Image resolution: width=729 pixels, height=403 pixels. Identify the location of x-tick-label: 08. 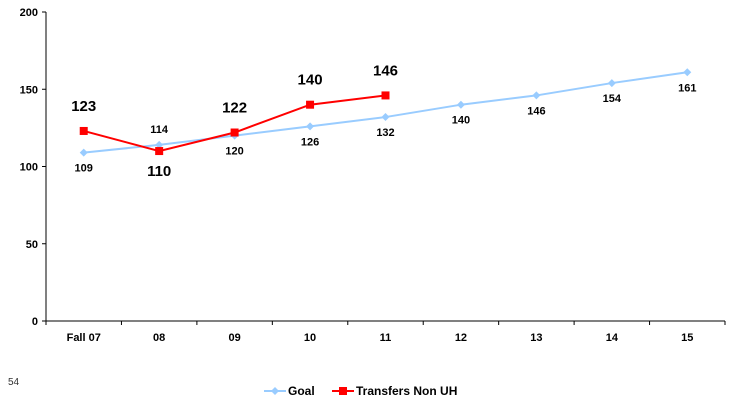
(159, 338).